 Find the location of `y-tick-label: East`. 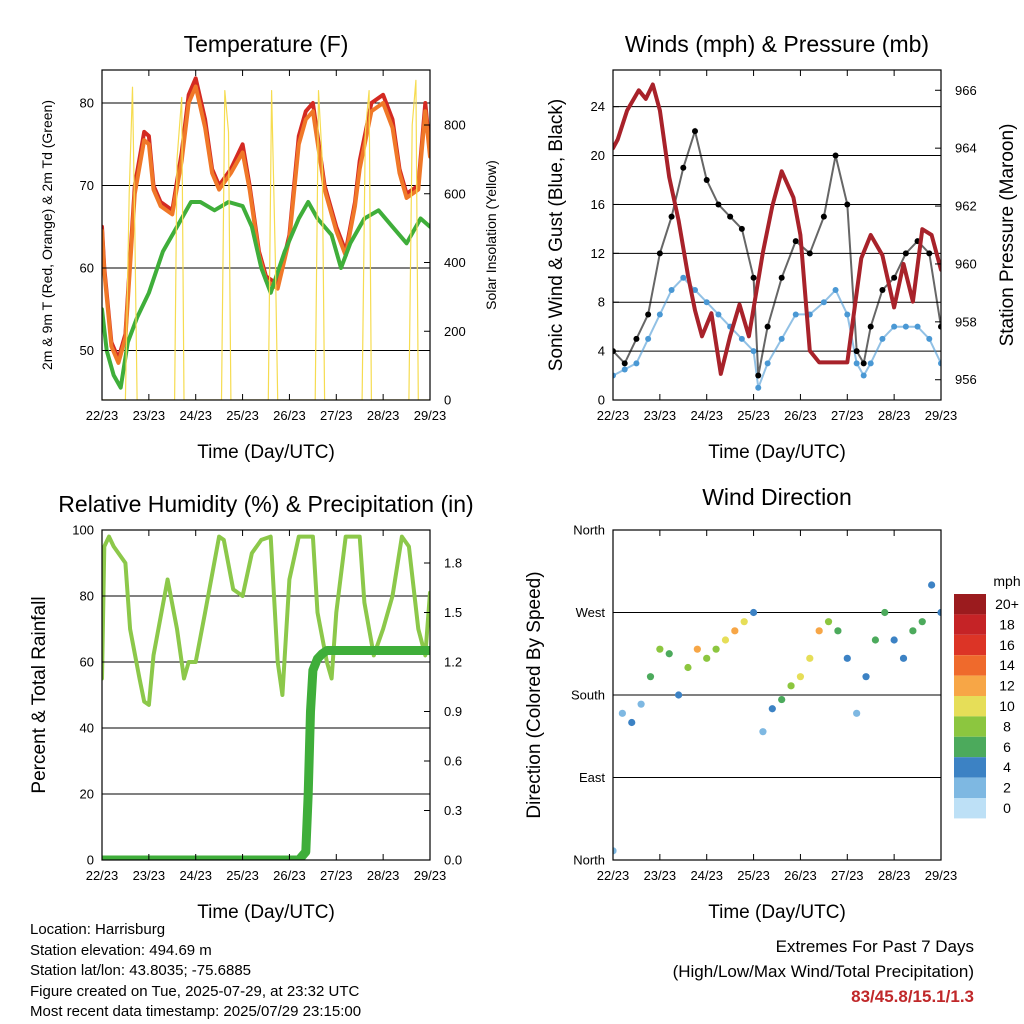

y-tick-label: East is located at coordinates (592, 777).